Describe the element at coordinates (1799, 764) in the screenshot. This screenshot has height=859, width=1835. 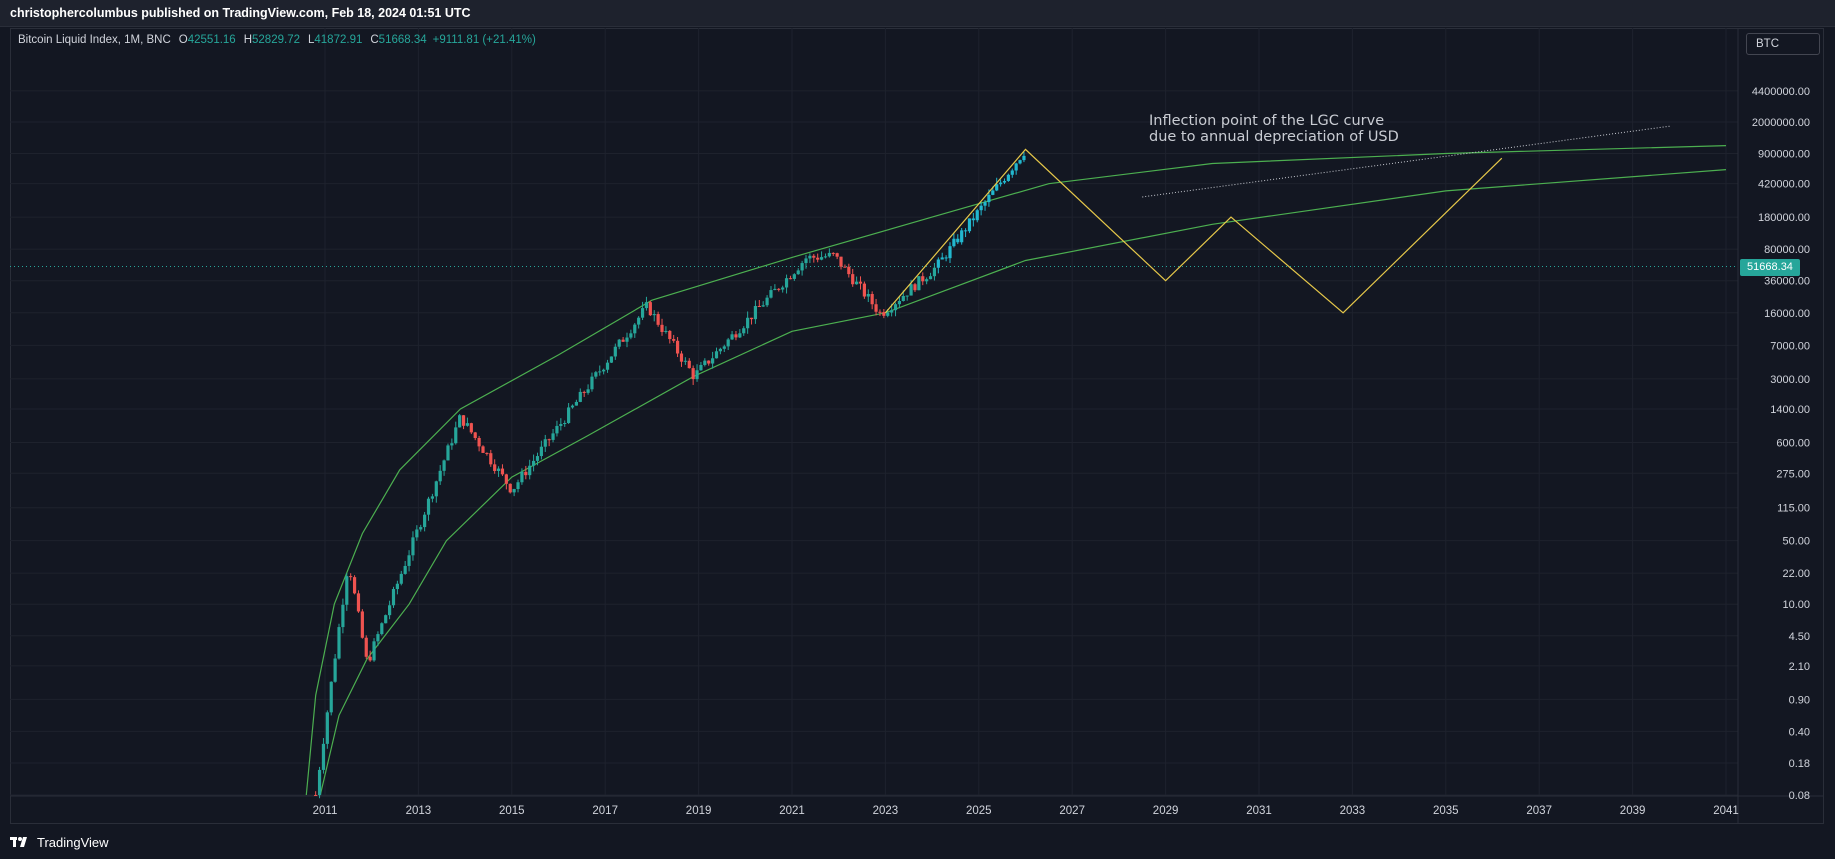
I see `price-tick-label: 0.18` at that location.